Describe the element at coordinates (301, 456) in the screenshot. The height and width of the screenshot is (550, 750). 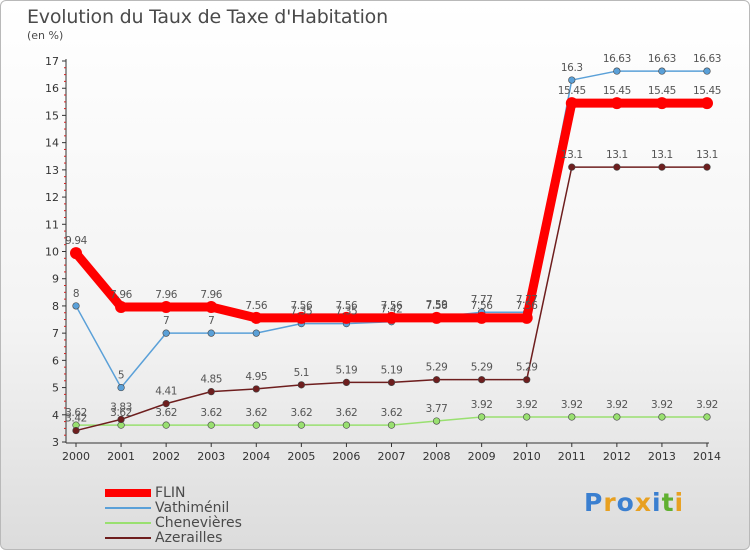
I see `x-tick-label: 2005` at that location.